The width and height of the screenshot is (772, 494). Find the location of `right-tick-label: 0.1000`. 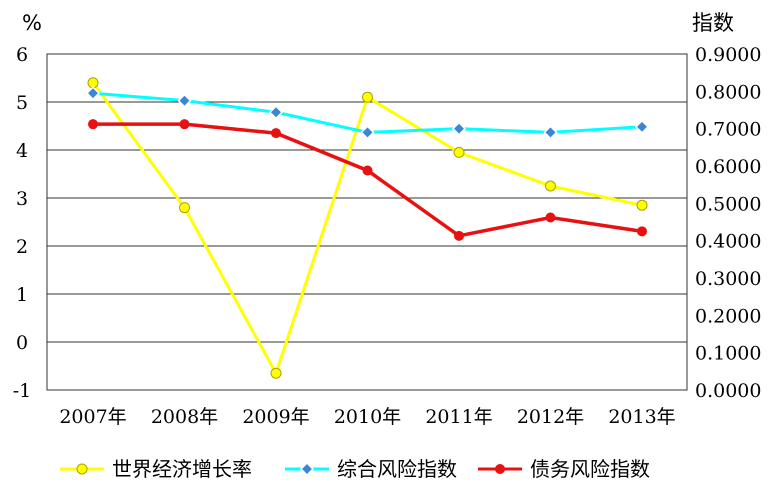

right-tick-label: 0.1000 is located at coordinates (728, 354).